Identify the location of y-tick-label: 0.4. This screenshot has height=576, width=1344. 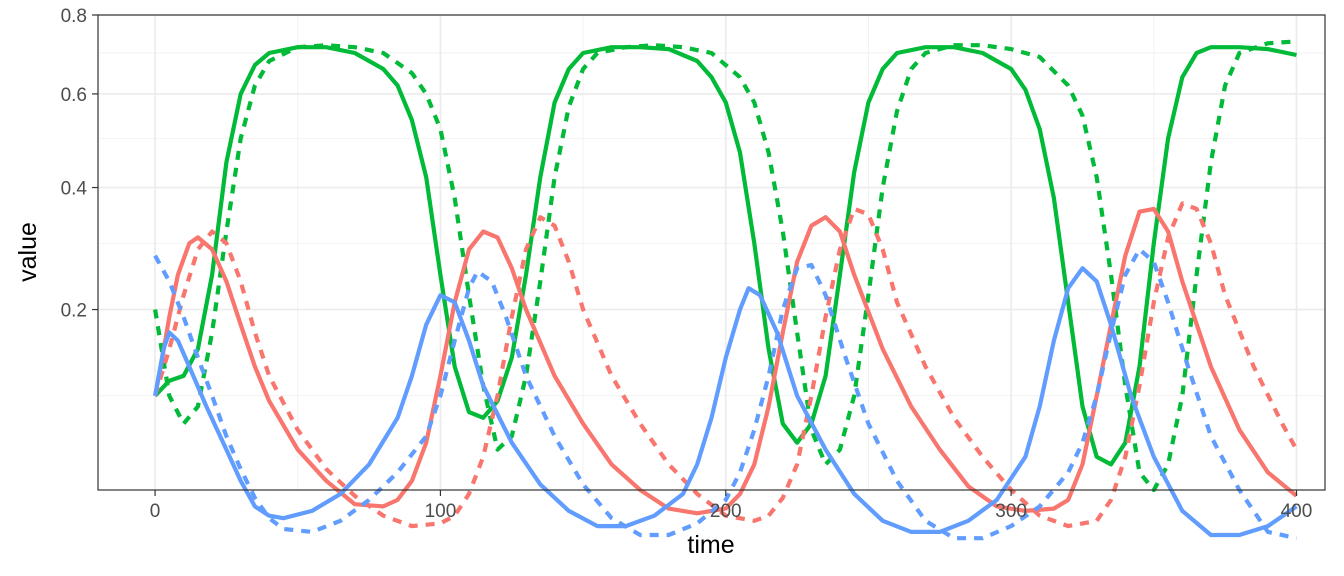
(74, 189).